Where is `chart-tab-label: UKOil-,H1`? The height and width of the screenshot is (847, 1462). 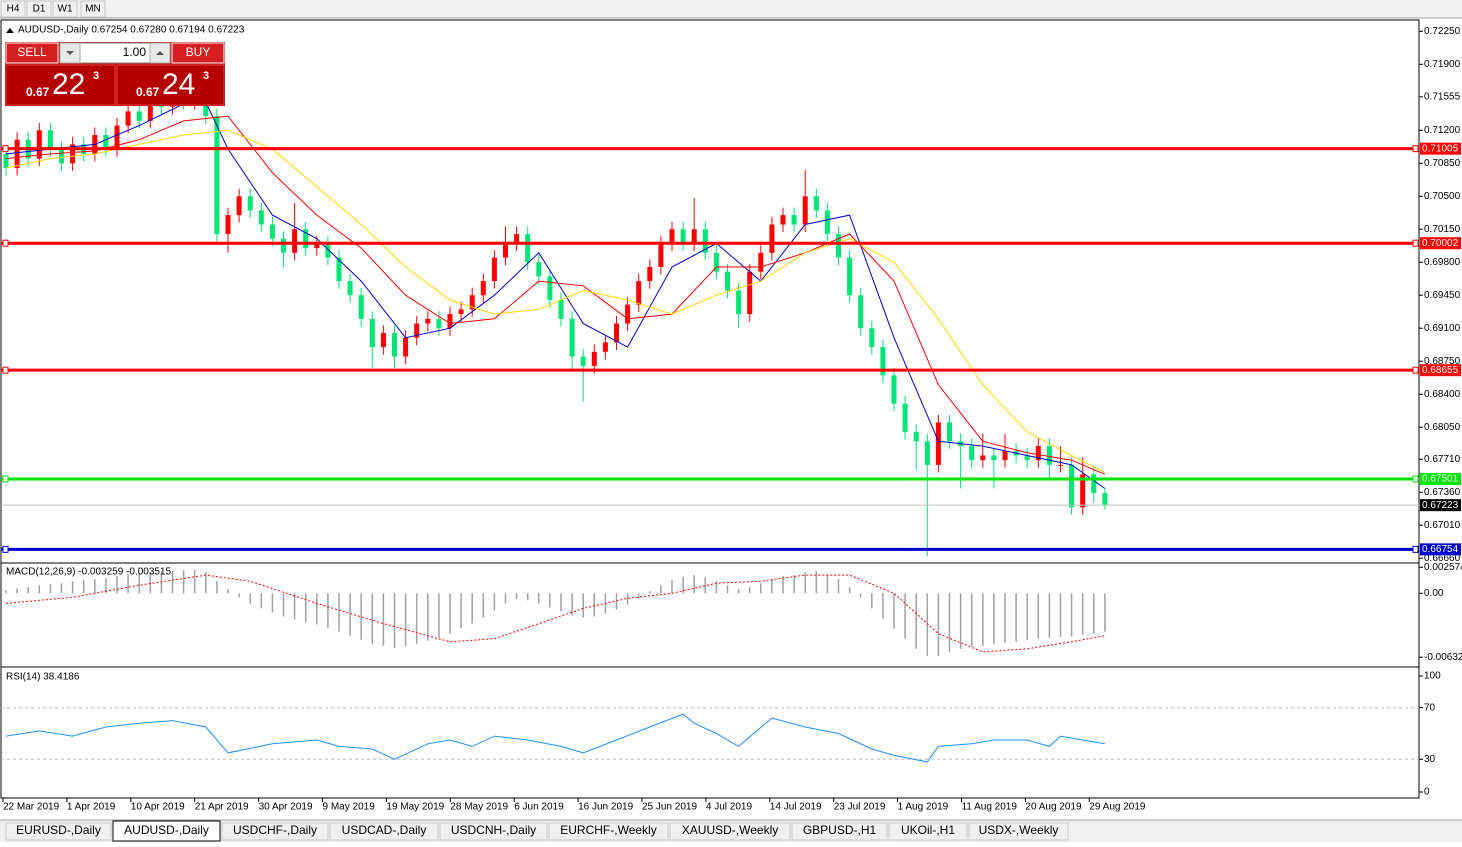 chart-tab-label: UKOil-,H1 is located at coordinates (928, 830).